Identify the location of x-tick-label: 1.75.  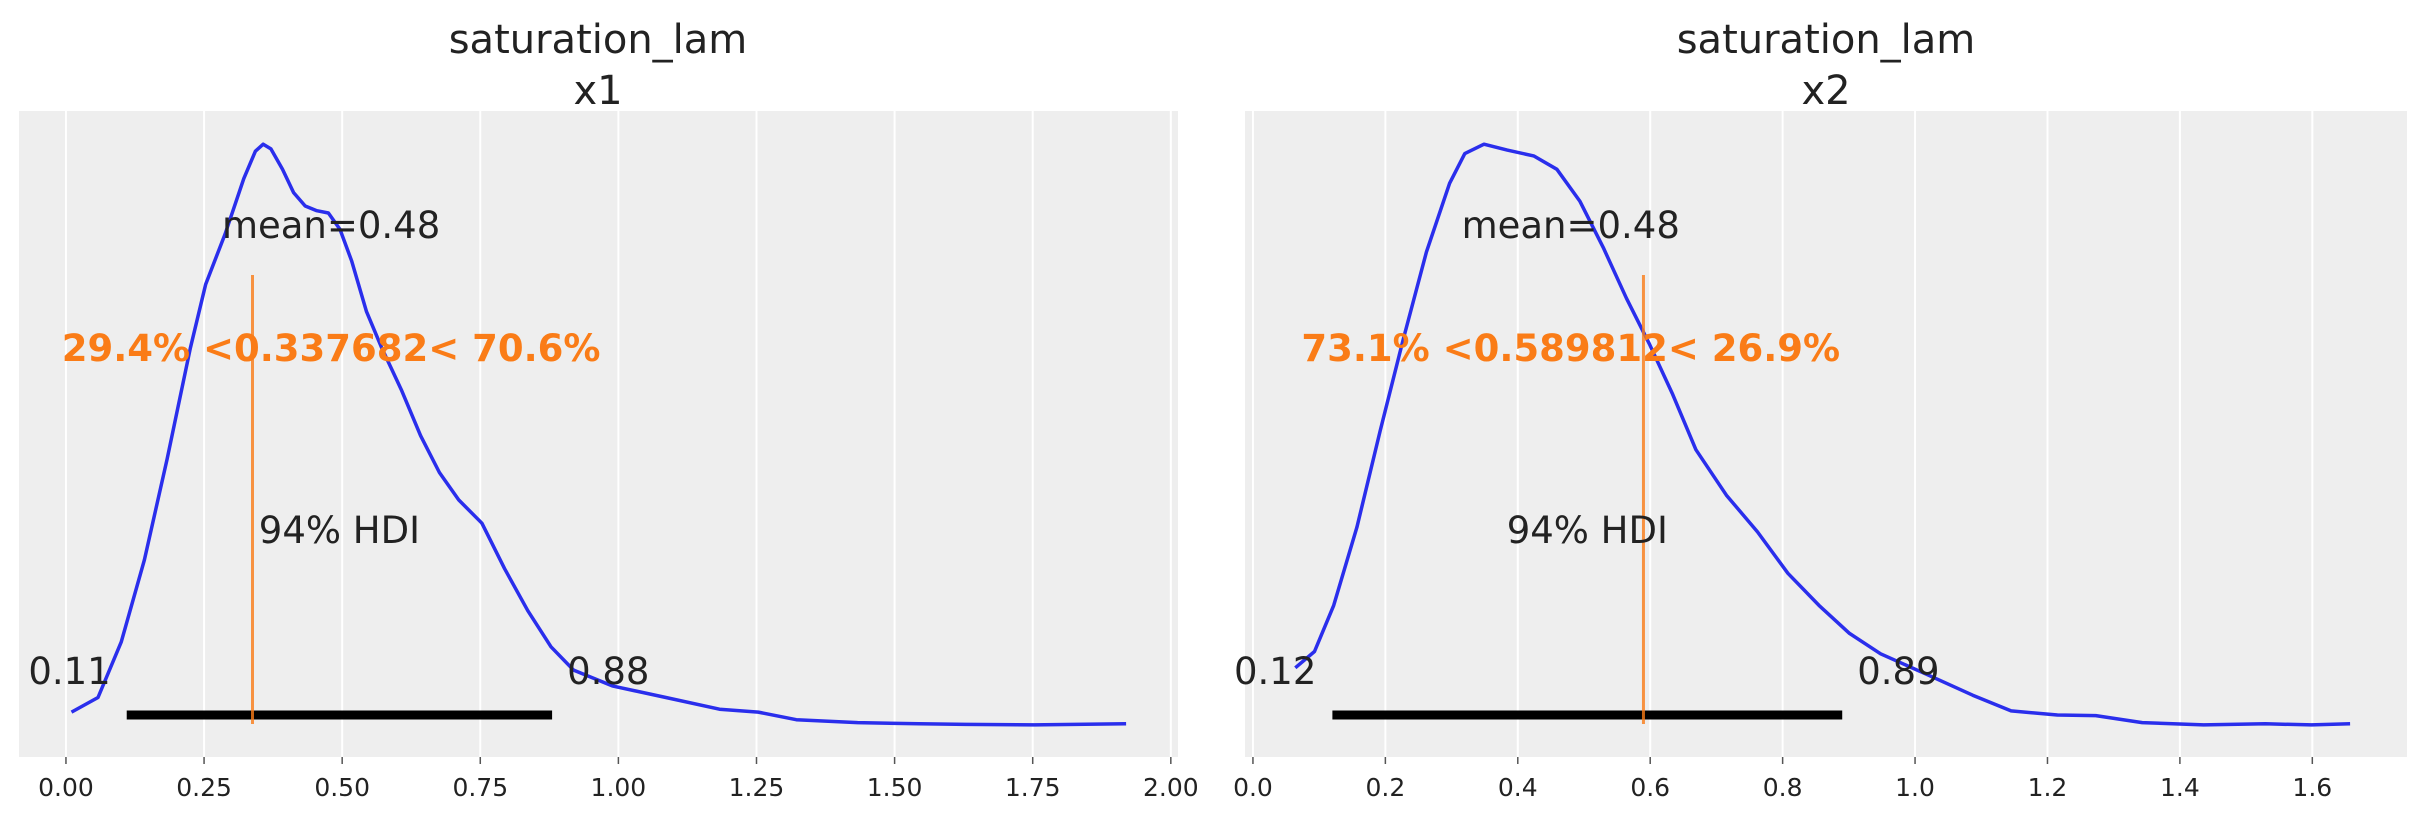
(1033, 787).